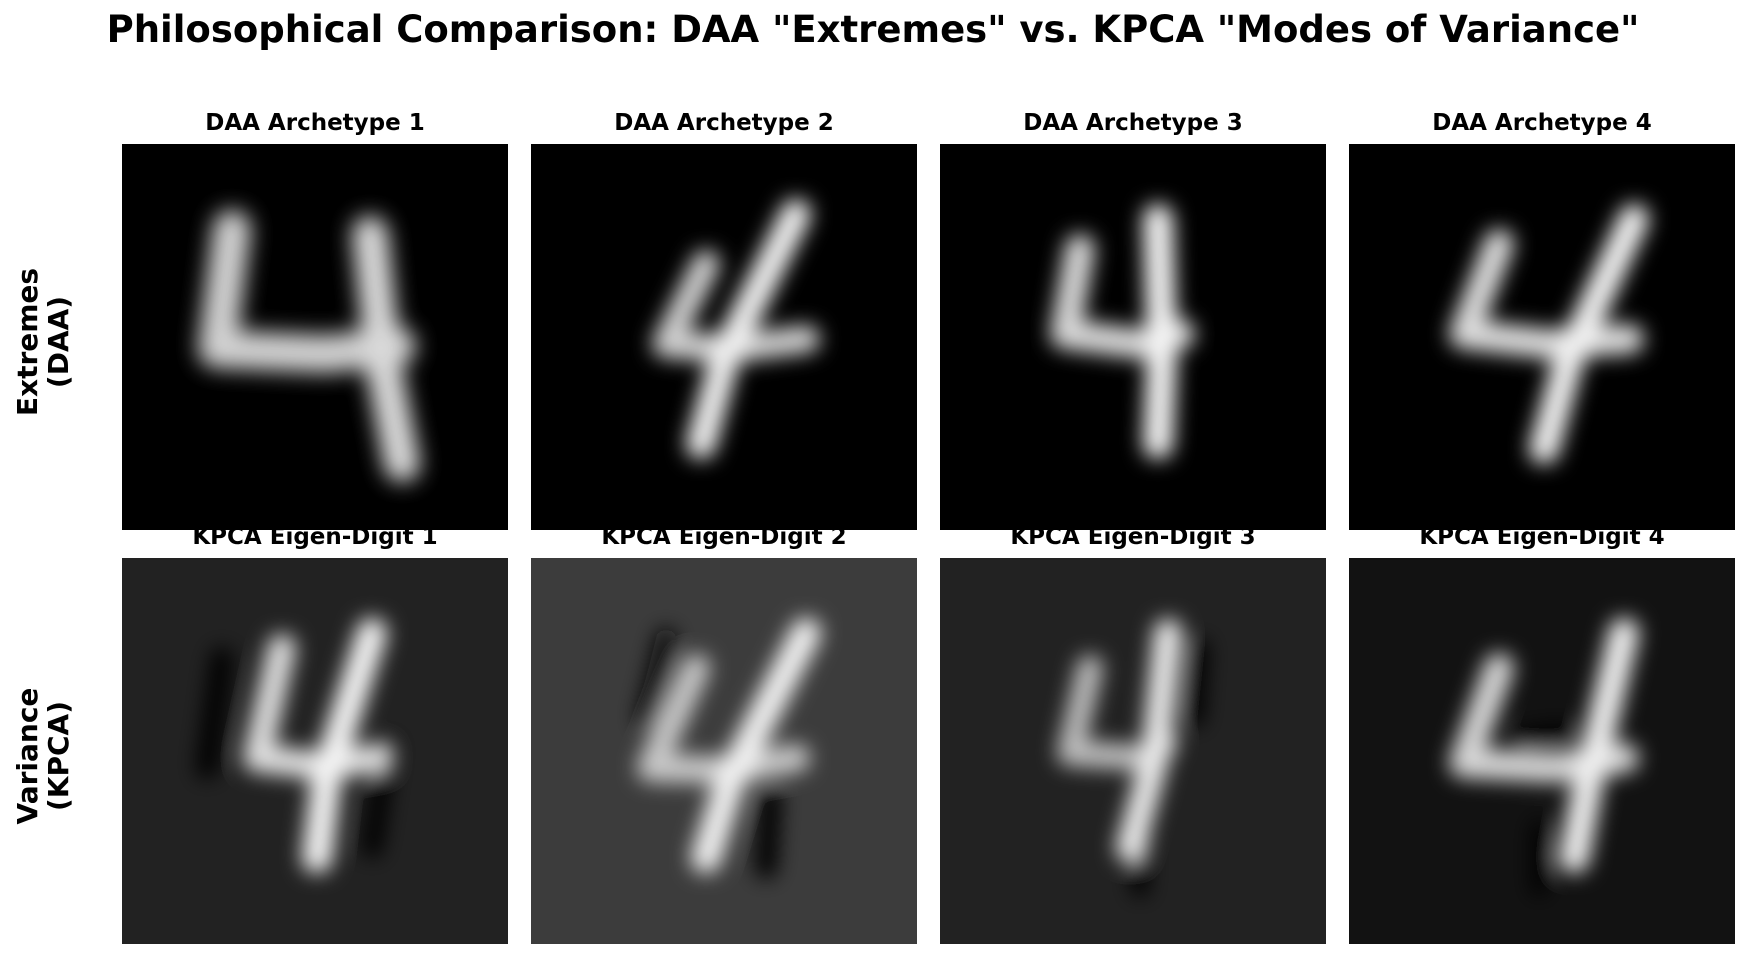 This screenshot has width=1746, height=958. Describe the element at coordinates (1133, 123) in the screenshot. I see `panel-title-daa-3: DAA Archetype 3` at that location.